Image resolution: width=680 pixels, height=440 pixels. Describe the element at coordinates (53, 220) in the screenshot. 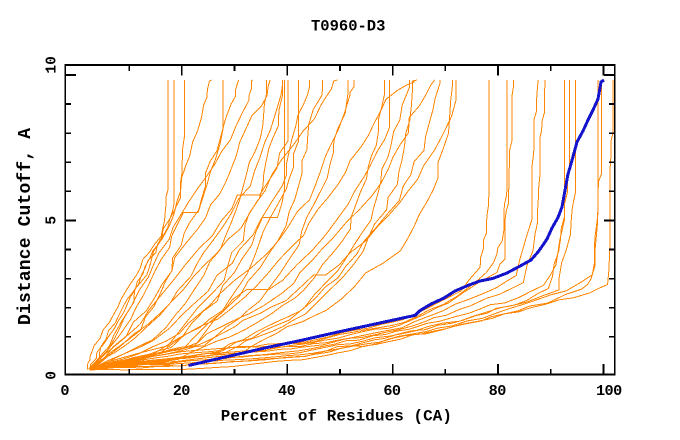

I see `svg-text: 5` at that location.